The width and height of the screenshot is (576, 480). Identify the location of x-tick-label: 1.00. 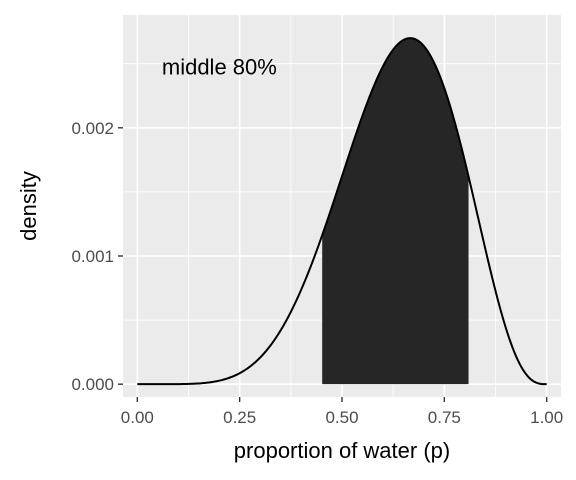
(546, 417).